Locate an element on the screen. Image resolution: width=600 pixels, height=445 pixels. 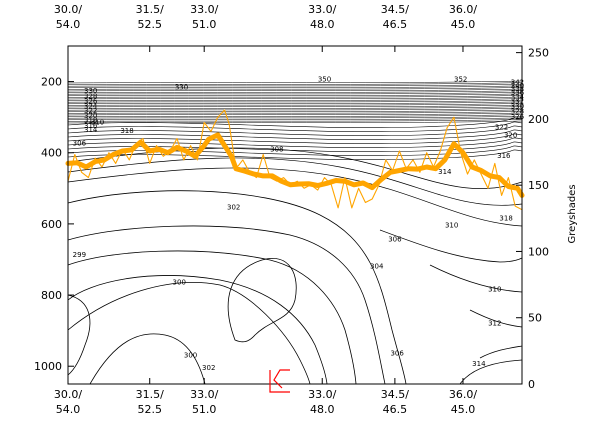
contour-label: 332 is located at coordinates (517, 102).